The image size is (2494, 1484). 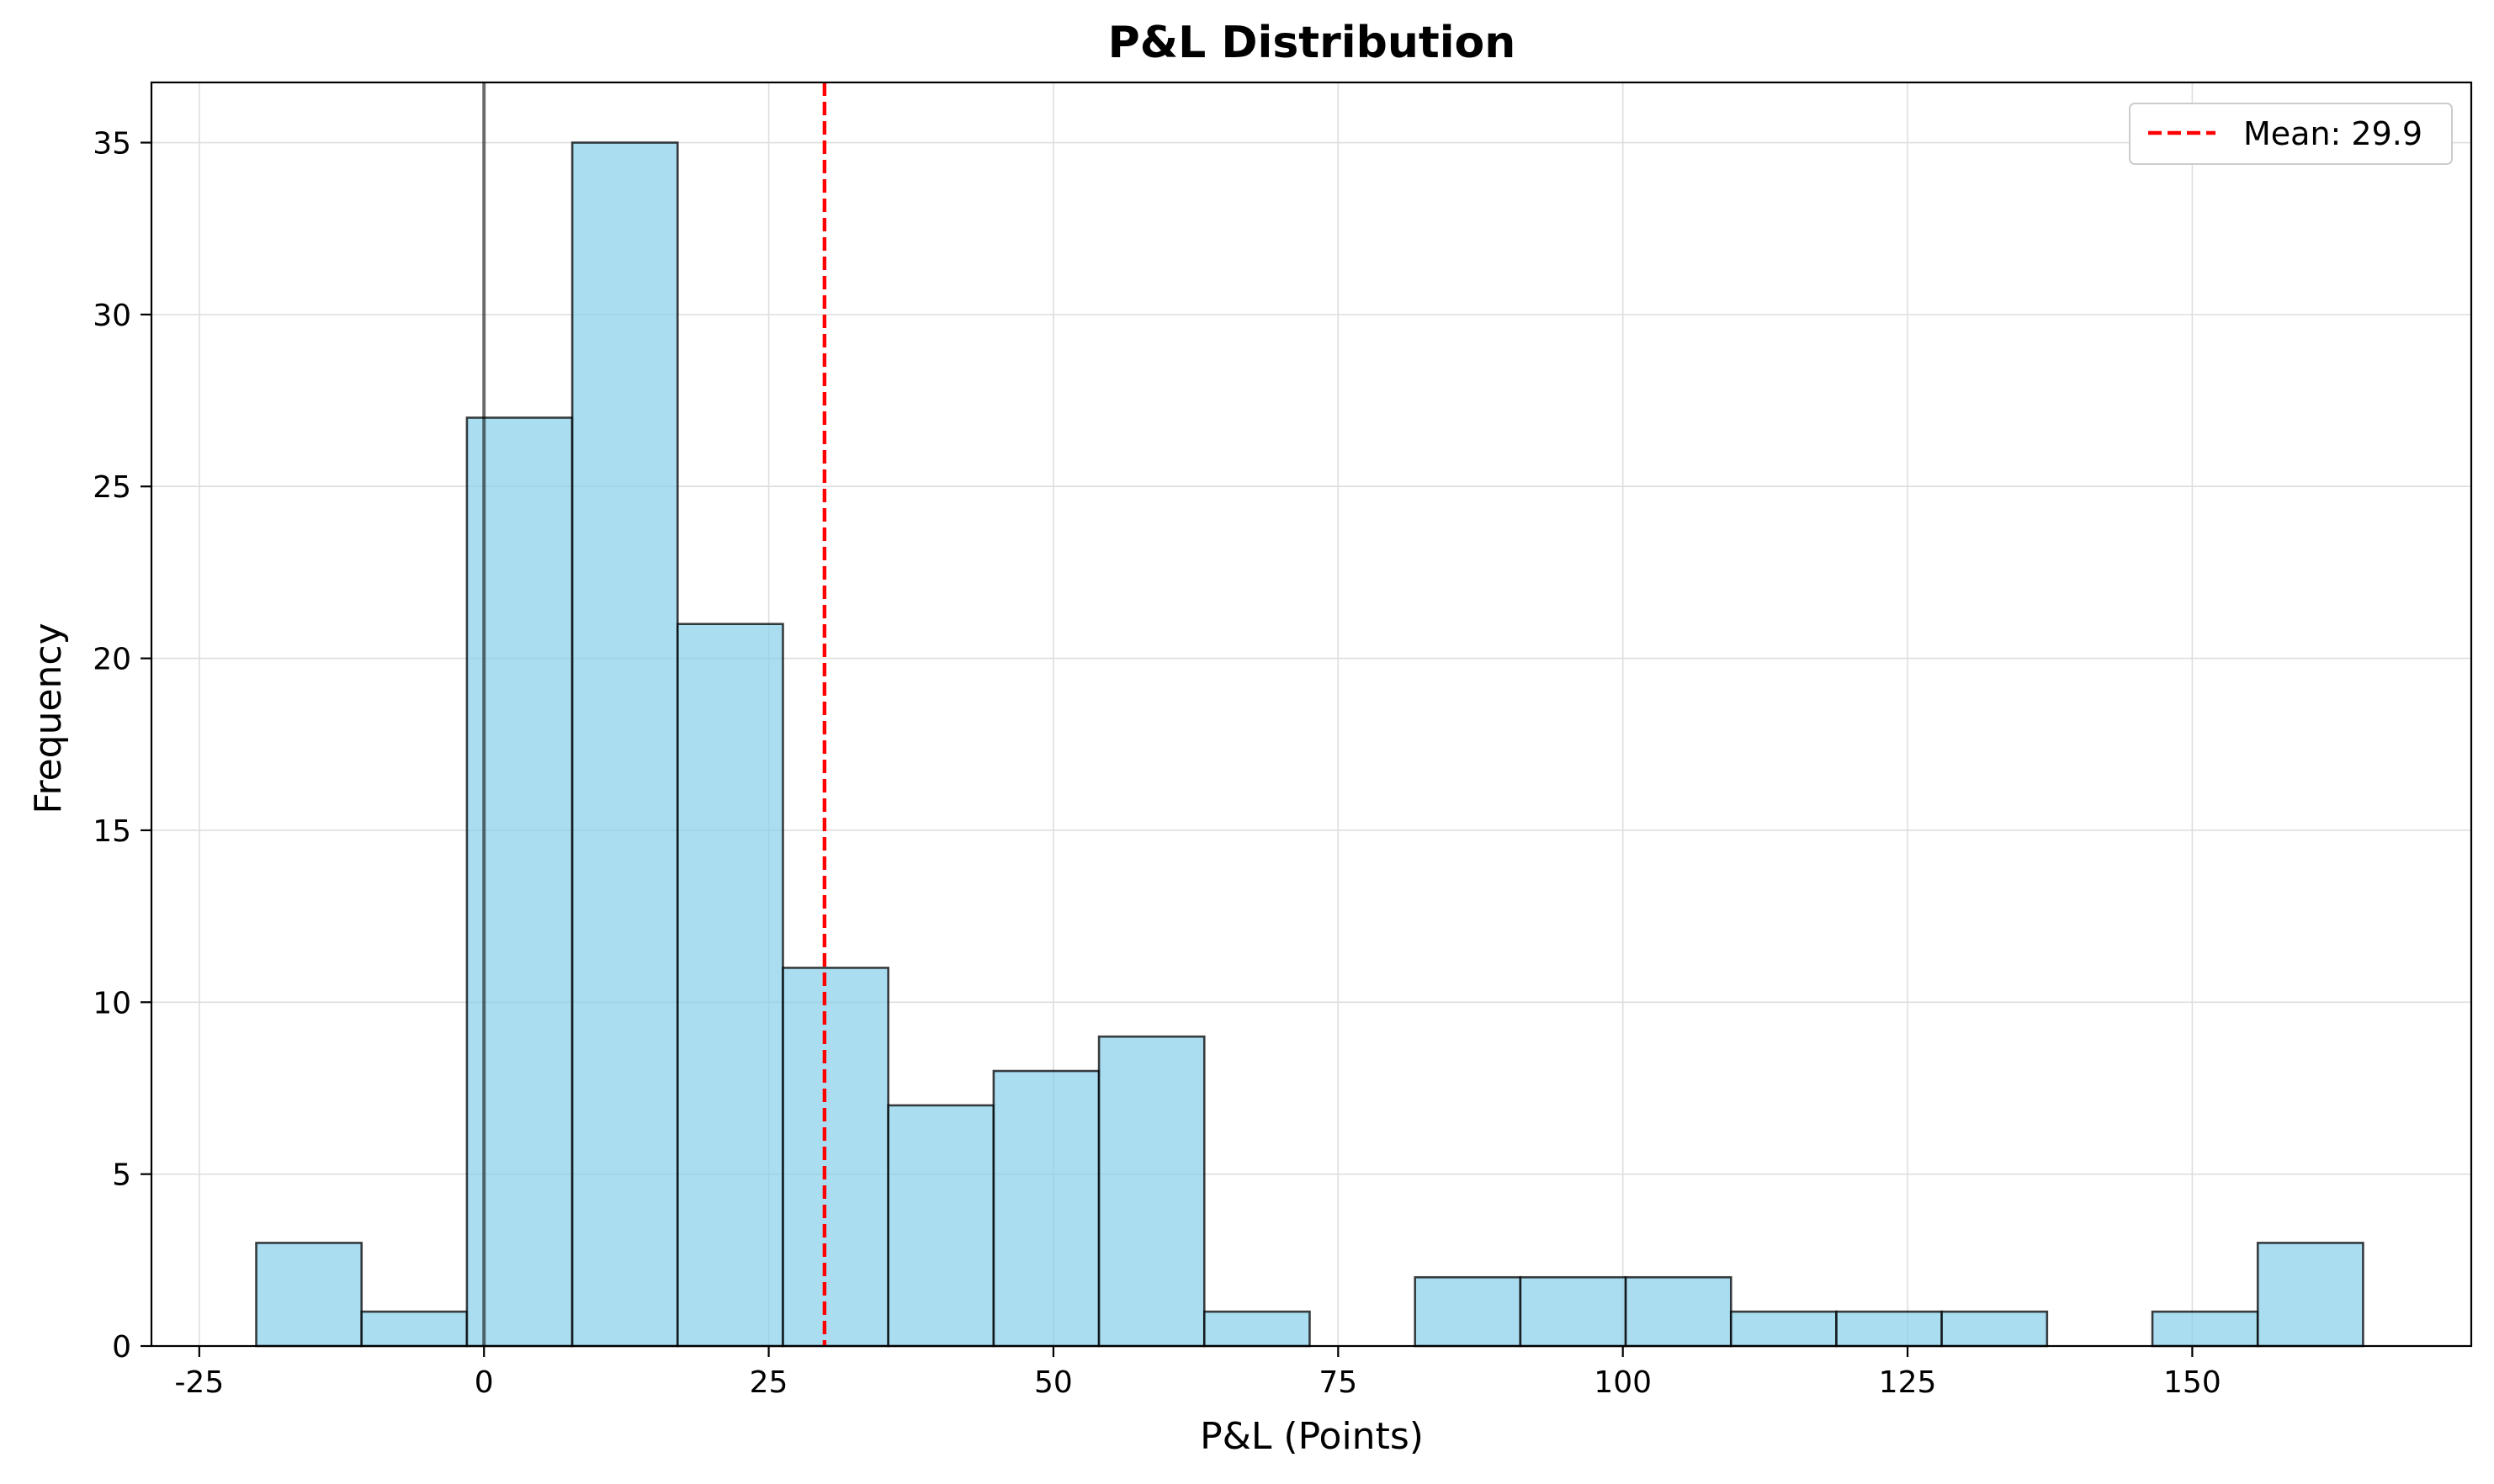 What do you see at coordinates (112, 316) in the screenshot?
I see `y-tick-label: 30` at bounding box center [112, 316].